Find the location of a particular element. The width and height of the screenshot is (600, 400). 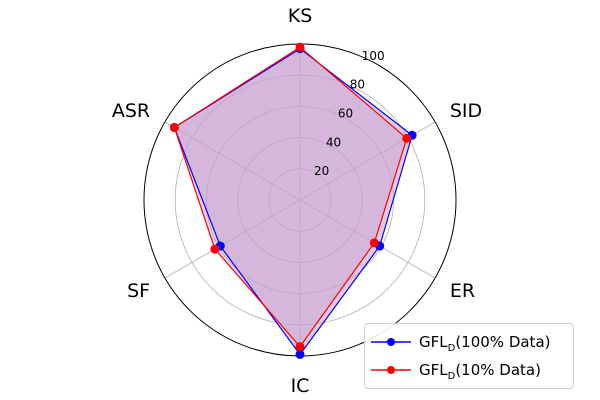

axis-label-sf: SF is located at coordinates (138, 291).